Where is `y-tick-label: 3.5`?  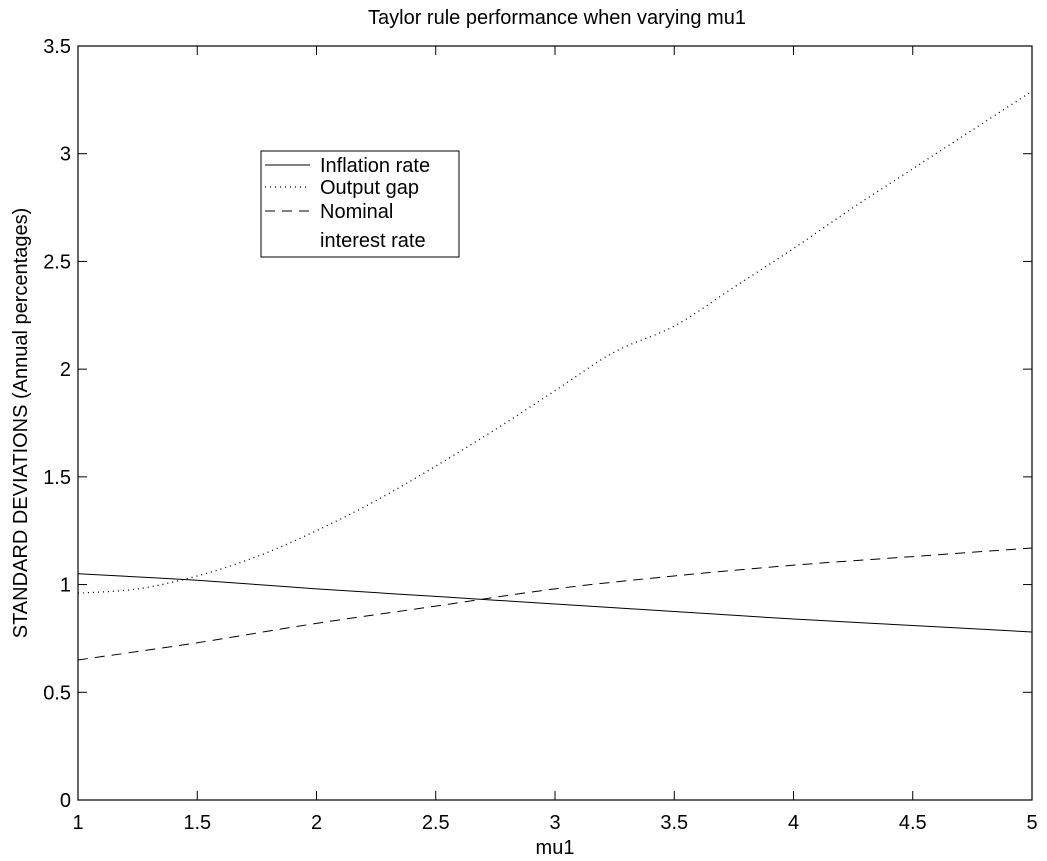
y-tick-label: 3.5 is located at coordinates (57, 47).